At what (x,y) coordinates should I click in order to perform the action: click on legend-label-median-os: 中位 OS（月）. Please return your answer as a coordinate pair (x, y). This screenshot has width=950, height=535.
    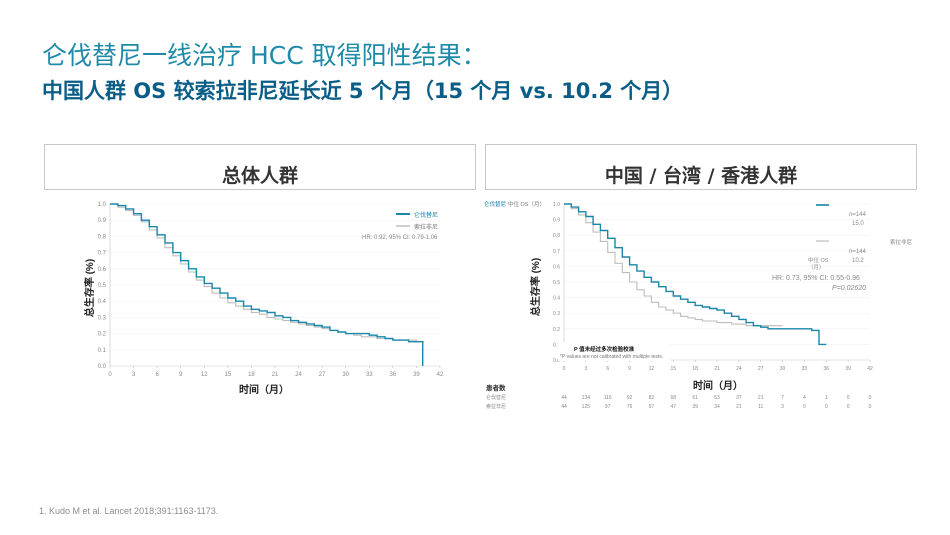
    Looking at the image, I should click on (526, 204).